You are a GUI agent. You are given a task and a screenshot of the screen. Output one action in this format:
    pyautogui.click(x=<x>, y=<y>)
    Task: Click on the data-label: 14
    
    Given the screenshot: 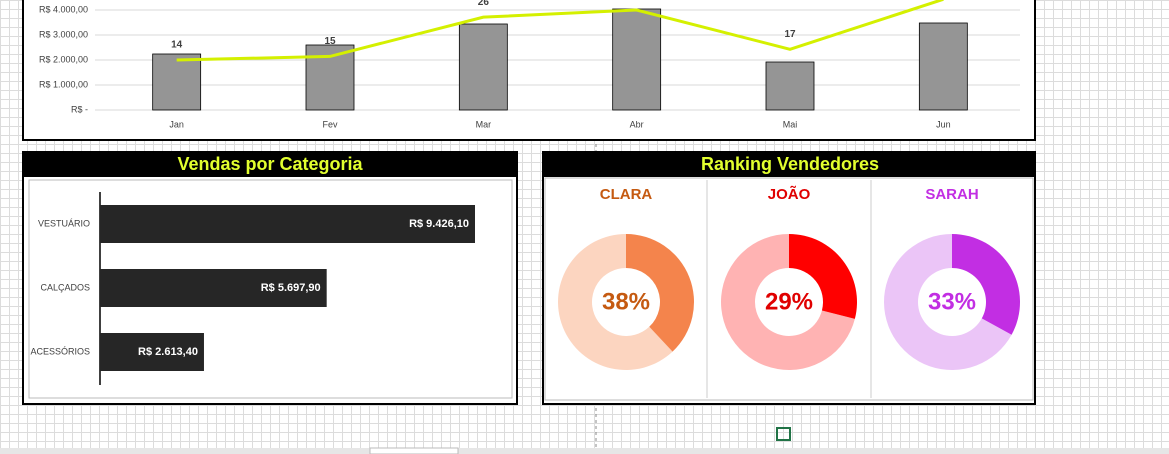 What is the action you would take?
    pyautogui.click(x=177, y=45)
    